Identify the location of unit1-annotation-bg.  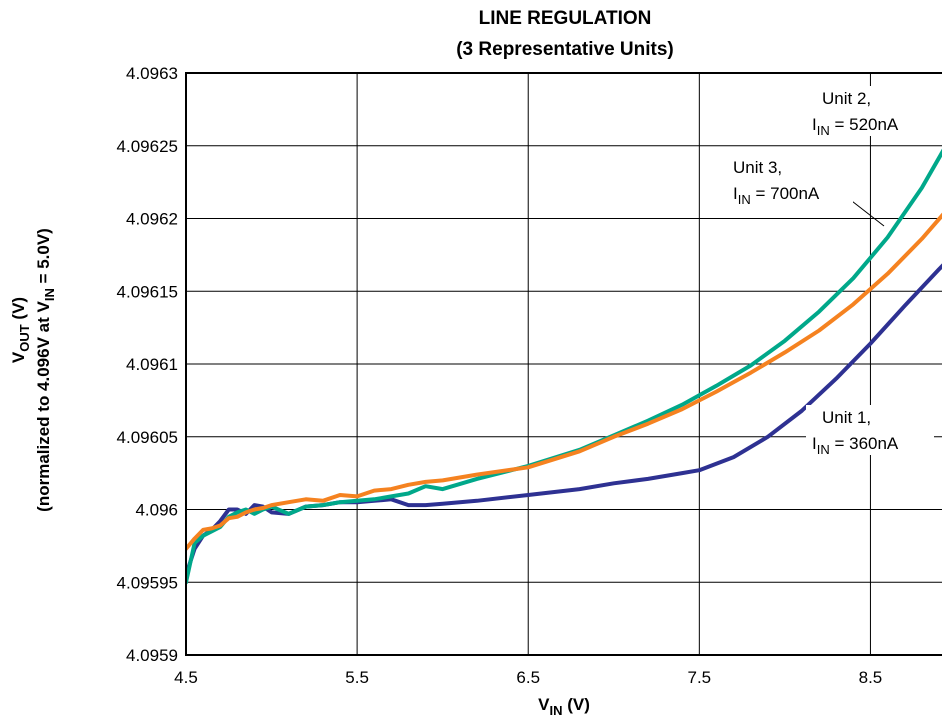
(870, 430).